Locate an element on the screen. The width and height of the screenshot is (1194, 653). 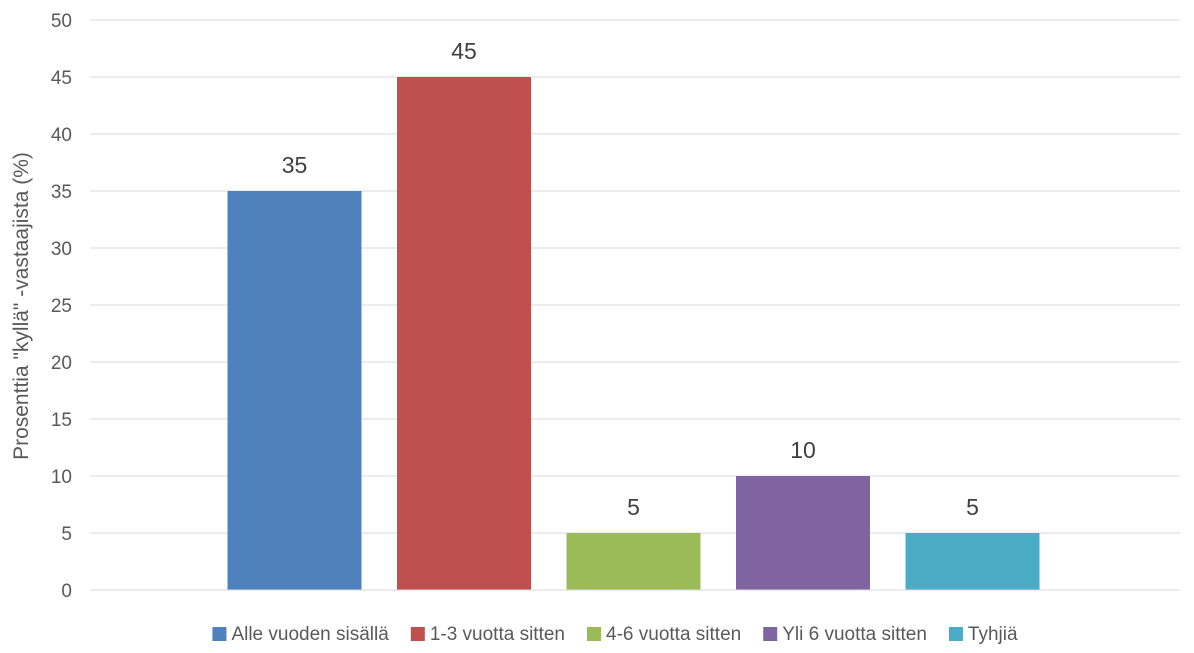
y-tick-label: 25 is located at coordinates (61, 306).